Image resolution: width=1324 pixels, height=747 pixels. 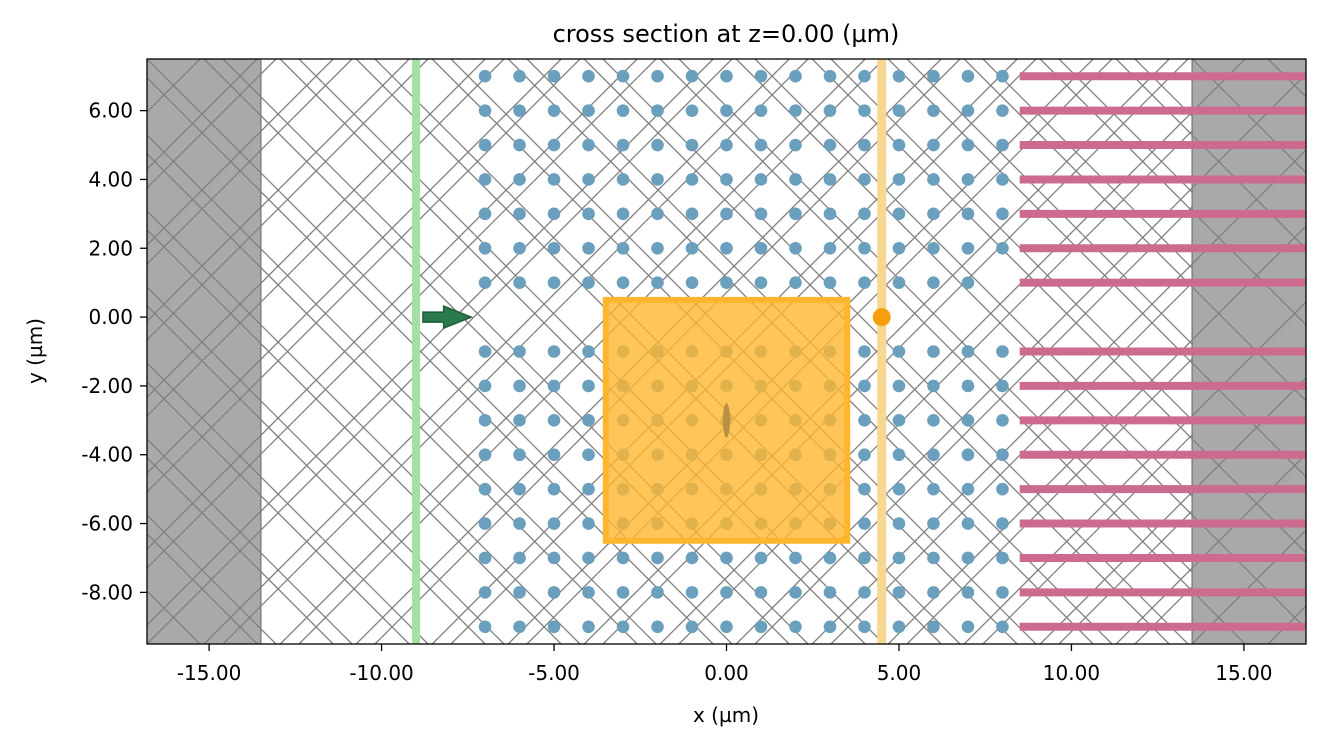 What do you see at coordinates (726, 420) in the screenshot?
I see `dipole-source-marker` at bounding box center [726, 420].